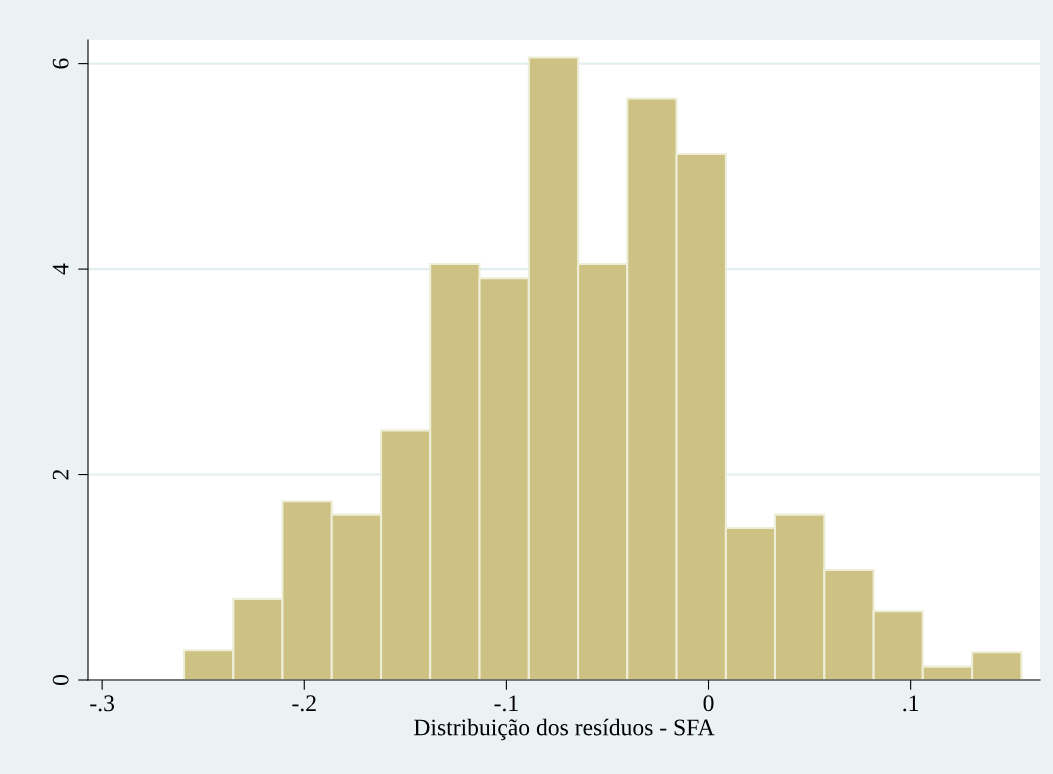 This screenshot has width=1053, height=774. I want to click on x-tick-label: 0, so click(708, 703).